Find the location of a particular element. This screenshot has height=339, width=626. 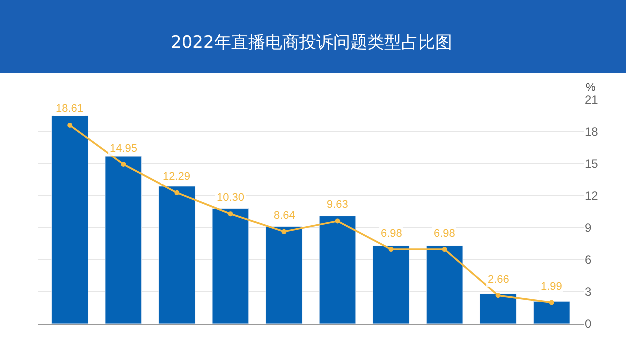

data-label: 2.66 is located at coordinates (499, 280).